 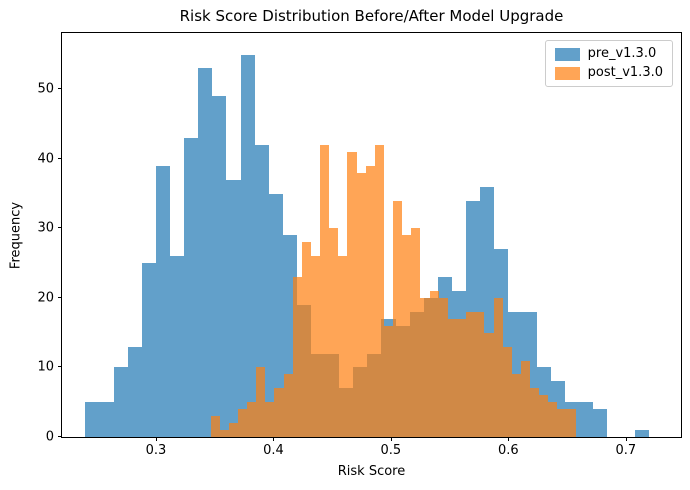 What do you see at coordinates (608, 63) in the screenshot?
I see `legend: pre_v1.3.0 post_v1.3.0` at bounding box center [608, 63].